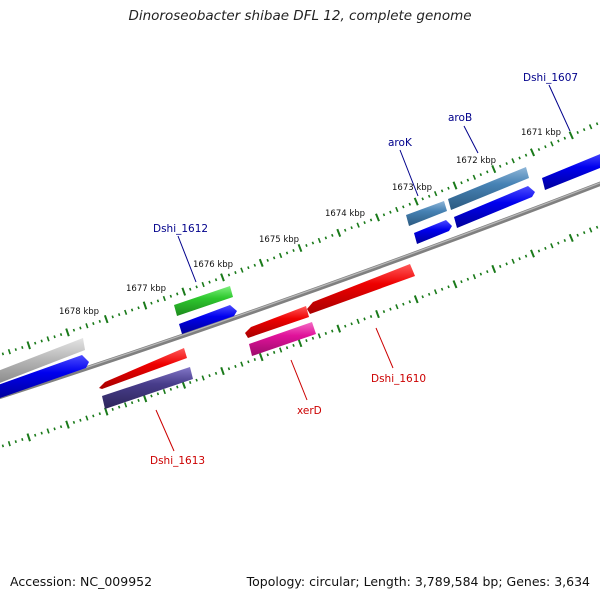  I want to click on gene-red-xerd-pair, so click(277, 322).